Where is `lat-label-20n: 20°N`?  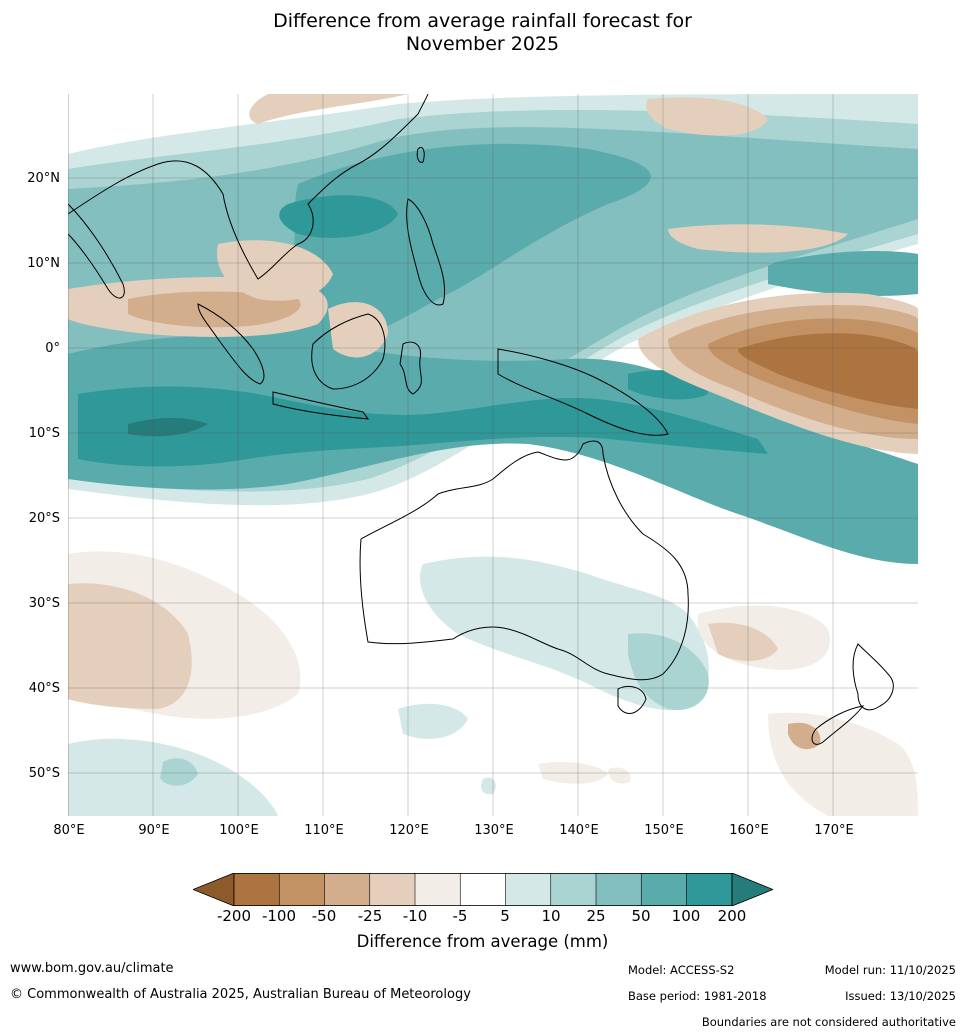 lat-label-20n: 20°N is located at coordinates (43, 178).